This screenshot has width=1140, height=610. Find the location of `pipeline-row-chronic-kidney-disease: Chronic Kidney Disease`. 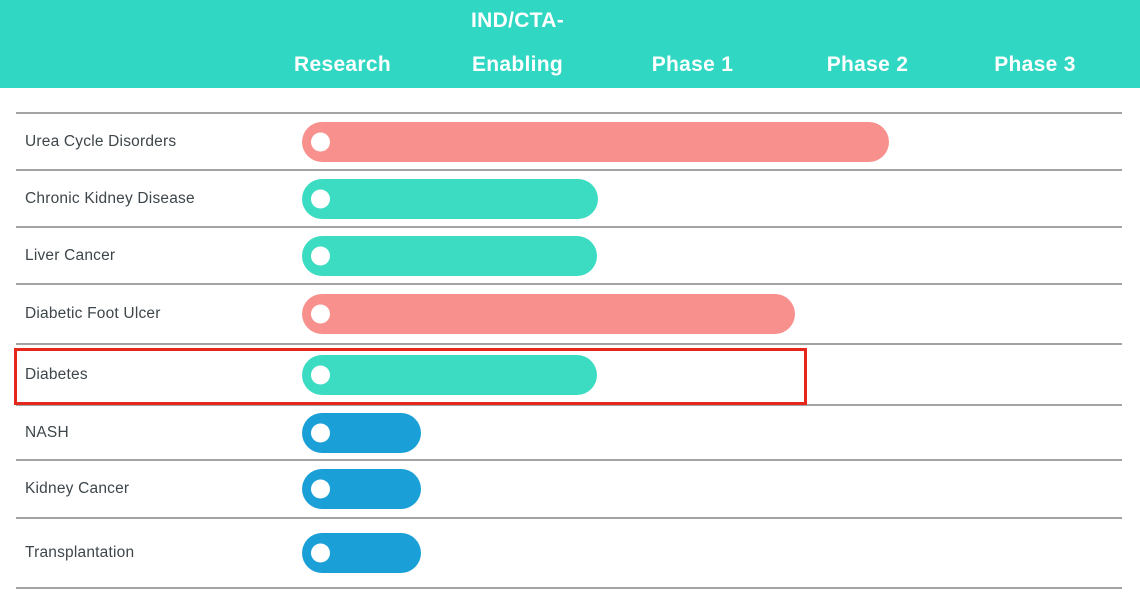

pipeline-row-chronic-kidney-disease: Chronic Kidney Disease is located at coordinates (569, 197).